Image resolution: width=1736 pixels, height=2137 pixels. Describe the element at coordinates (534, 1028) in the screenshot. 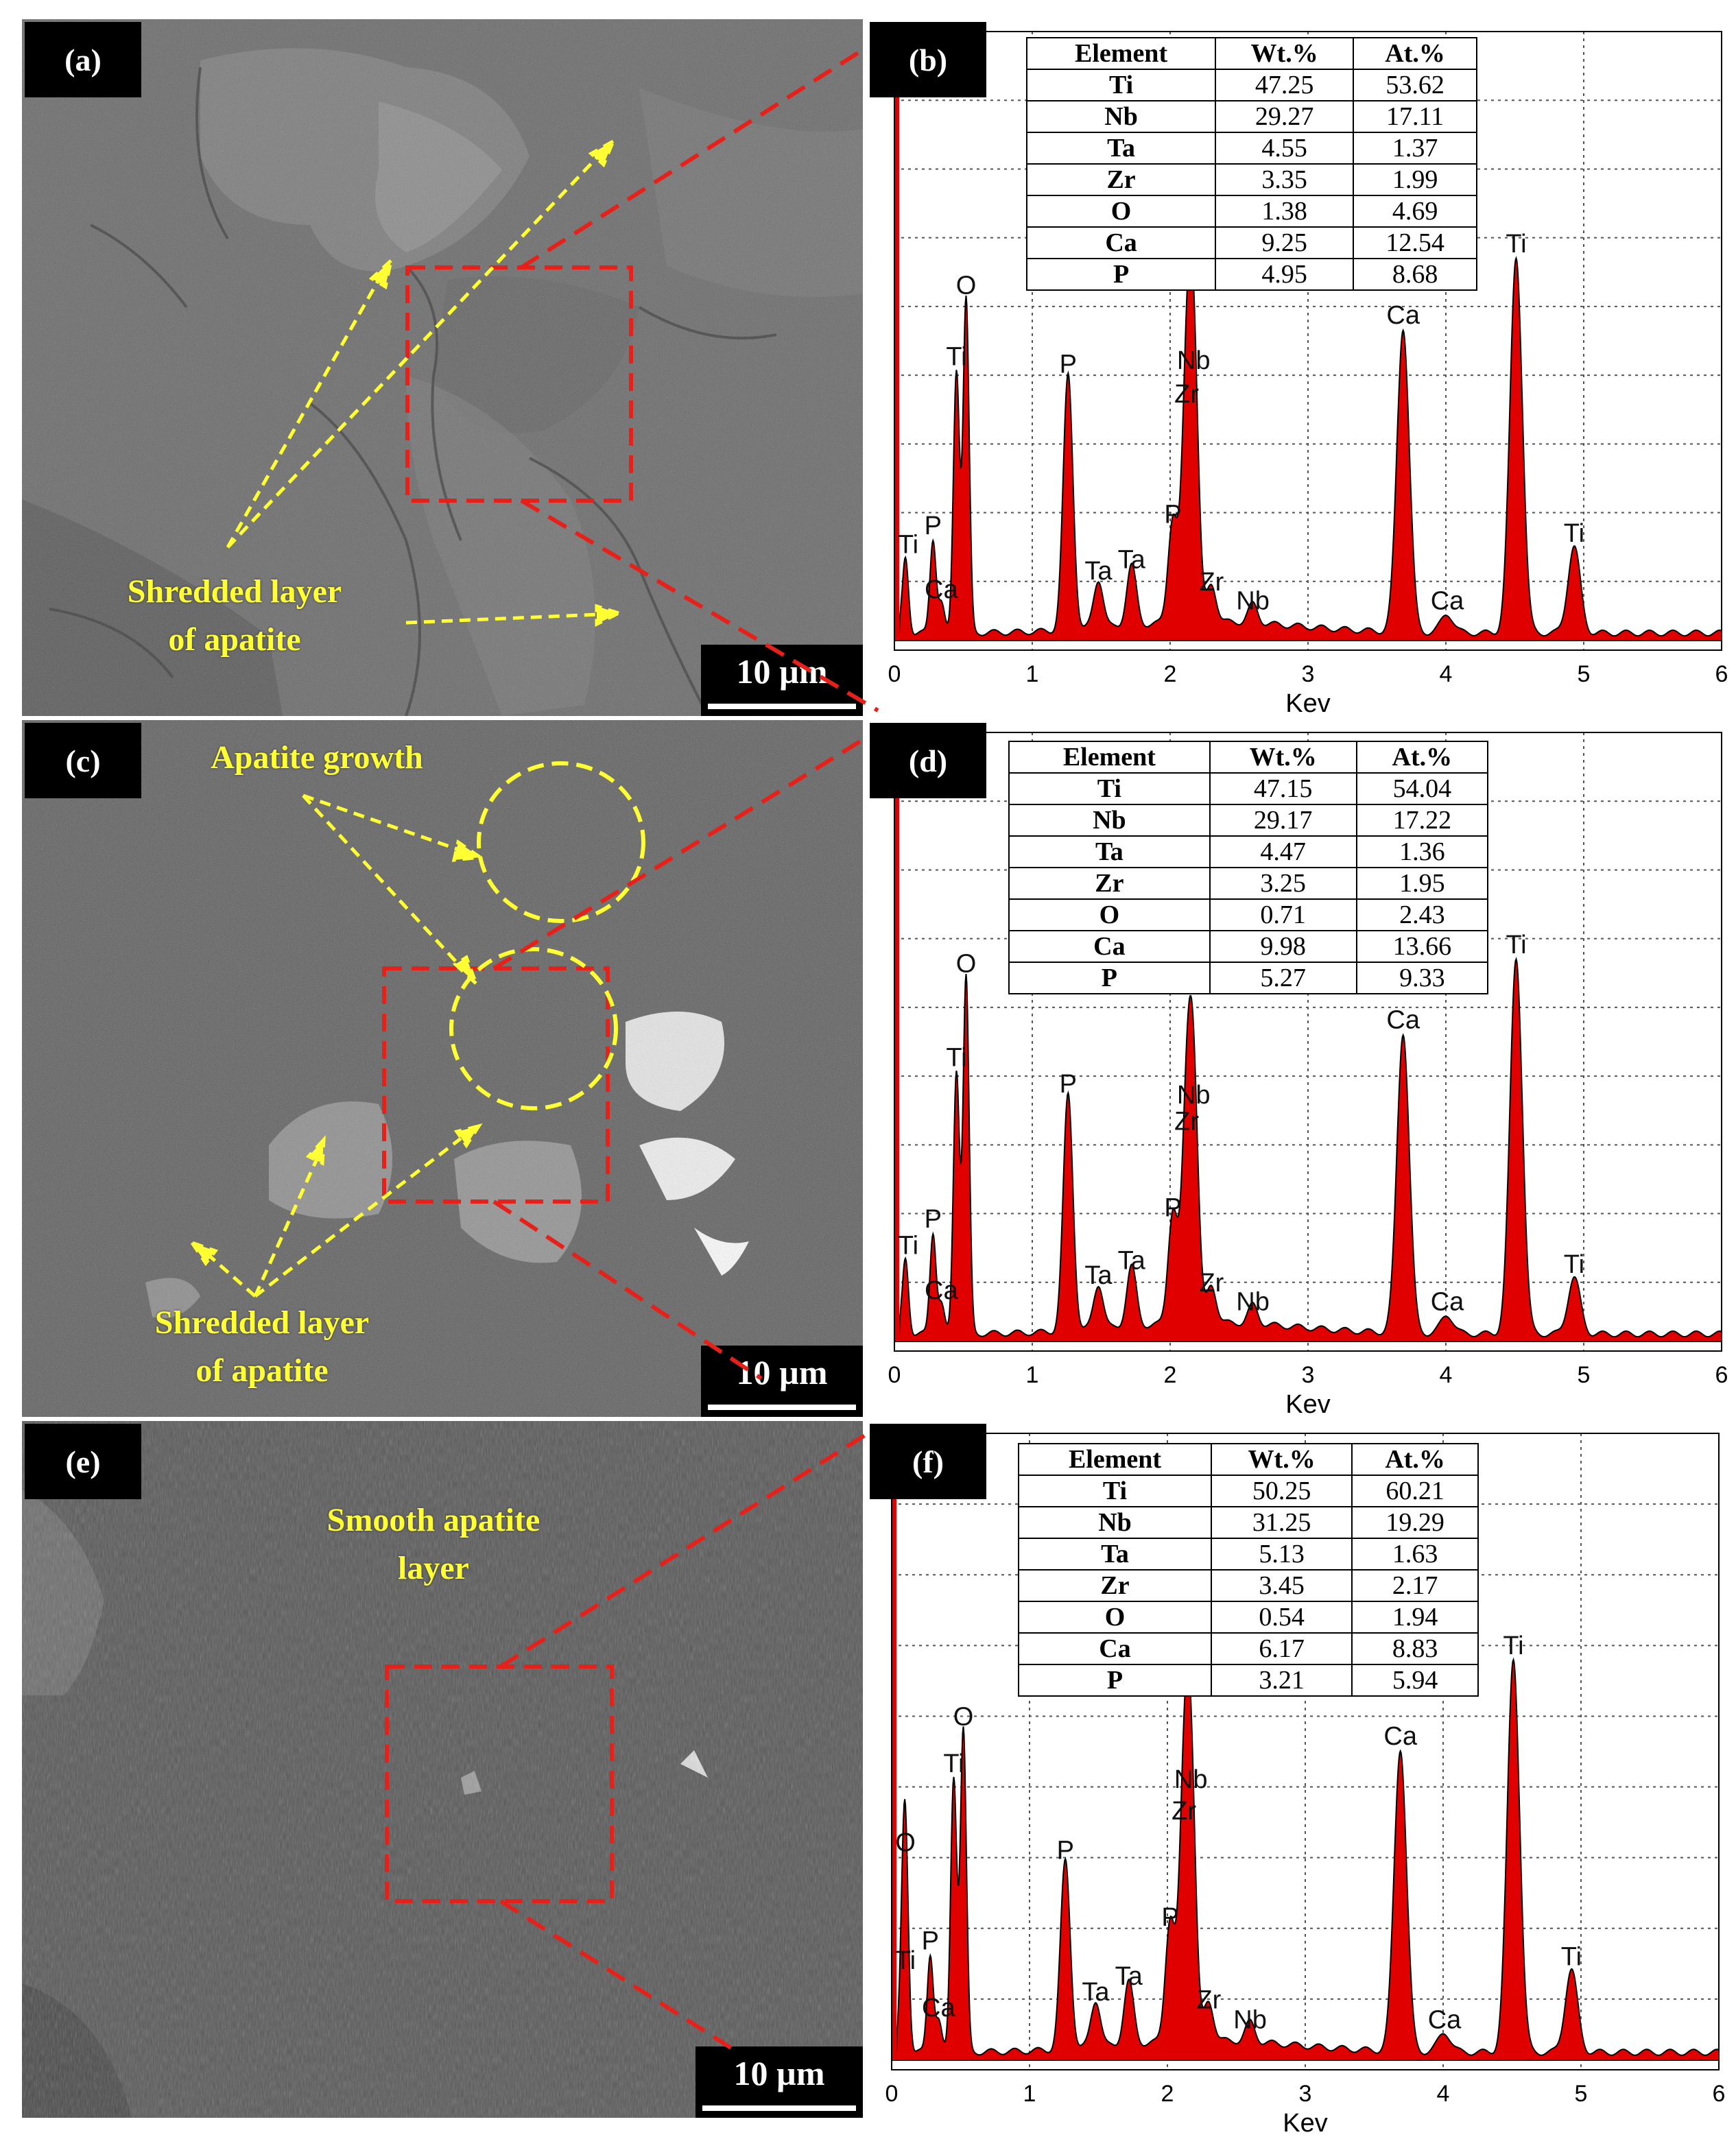

I see `growth-circle-lower` at that location.